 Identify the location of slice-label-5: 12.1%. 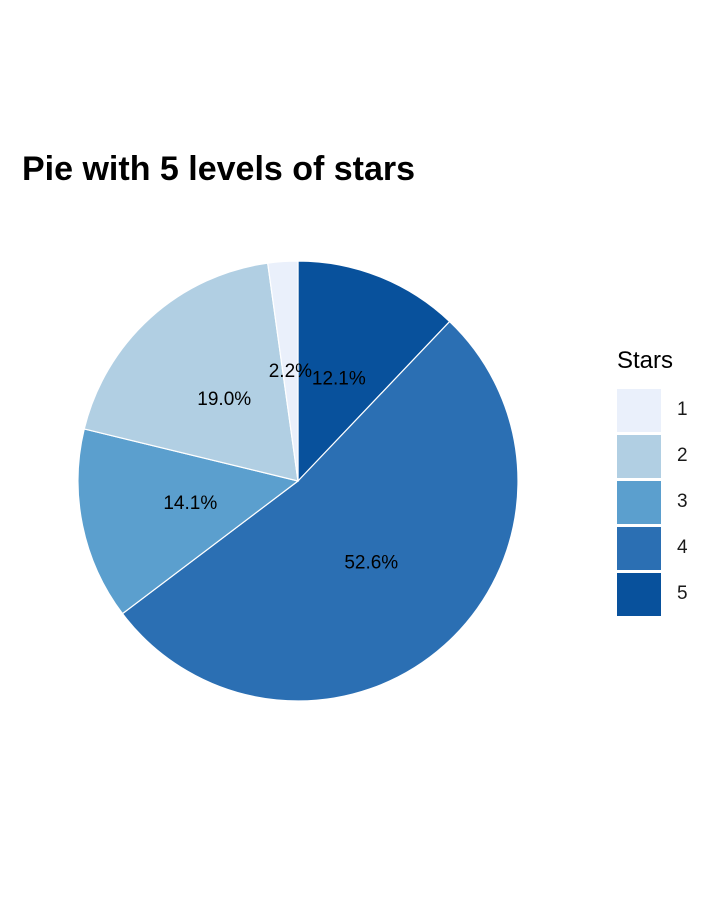
(339, 378).